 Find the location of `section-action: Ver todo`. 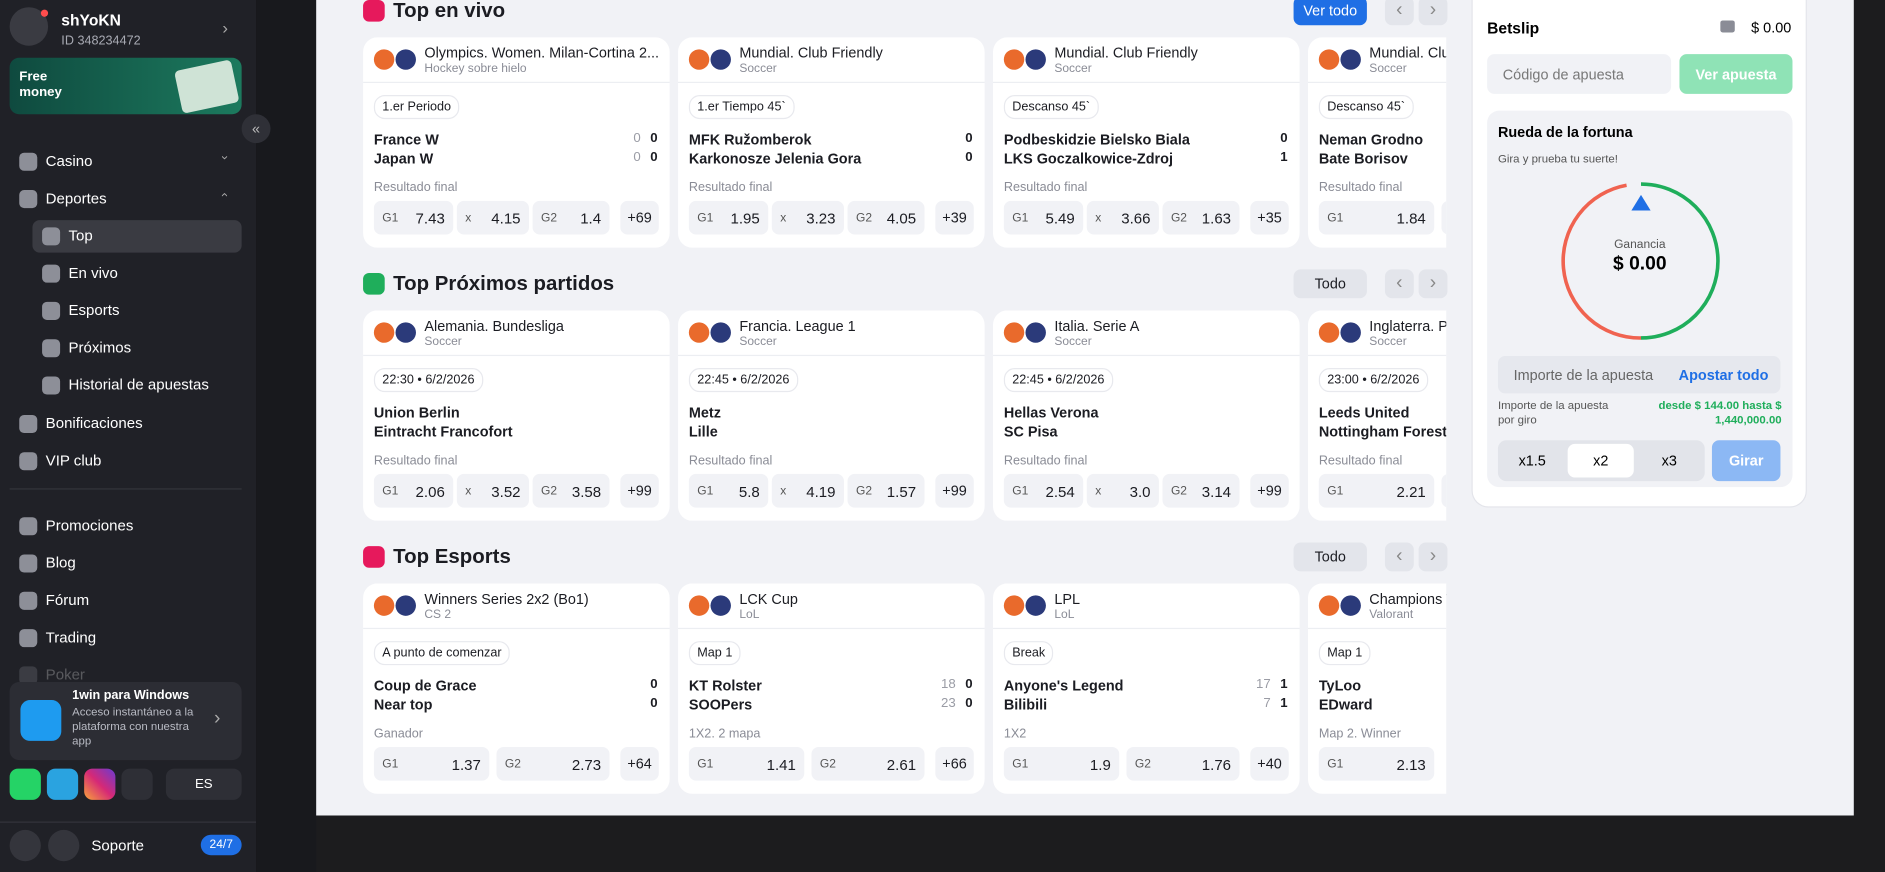

section-action: Ver todo is located at coordinates (1330, 13).